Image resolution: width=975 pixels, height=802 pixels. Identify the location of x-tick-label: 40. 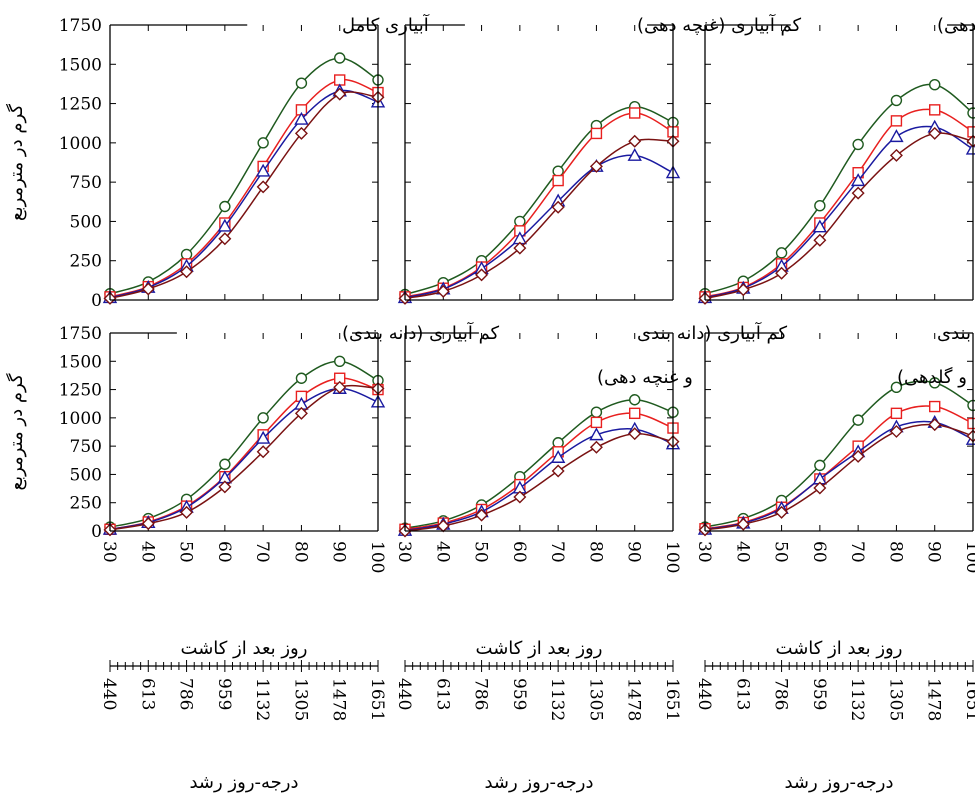
(742, 552).